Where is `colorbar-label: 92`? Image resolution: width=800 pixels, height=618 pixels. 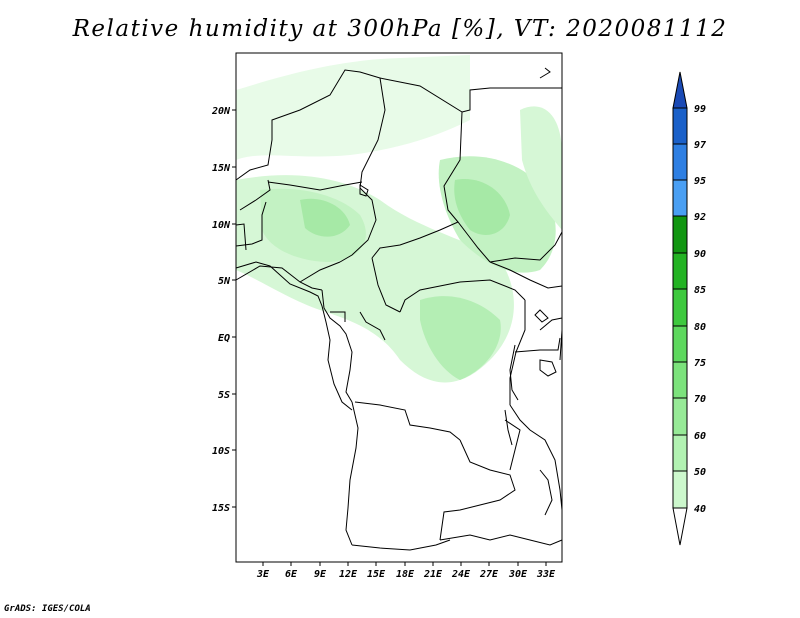 colorbar-label: 92 is located at coordinates (700, 217).